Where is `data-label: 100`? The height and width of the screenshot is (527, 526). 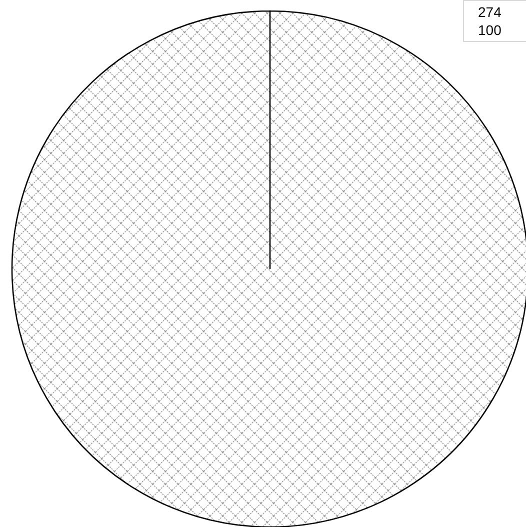
data-label: 100 is located at coordinates (490, 30).